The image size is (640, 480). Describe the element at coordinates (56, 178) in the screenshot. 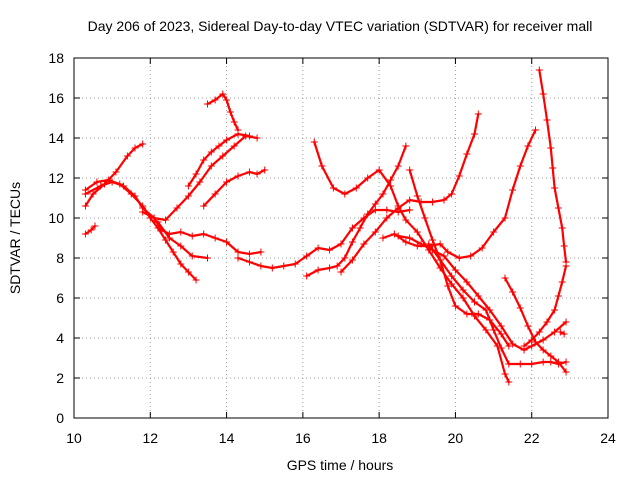

I see `y-tick-label: 12` at that location.